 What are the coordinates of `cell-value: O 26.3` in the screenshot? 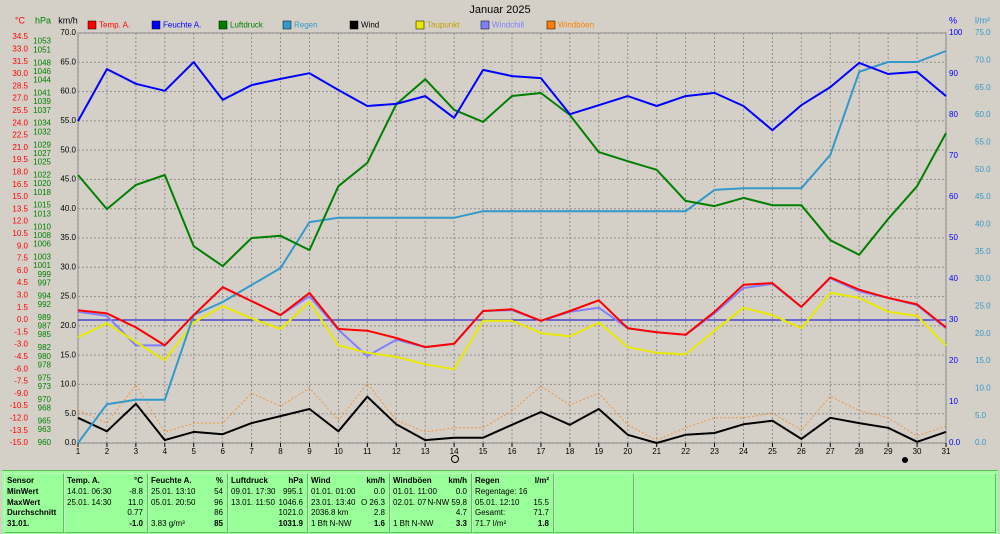 It's located at (372, 502).